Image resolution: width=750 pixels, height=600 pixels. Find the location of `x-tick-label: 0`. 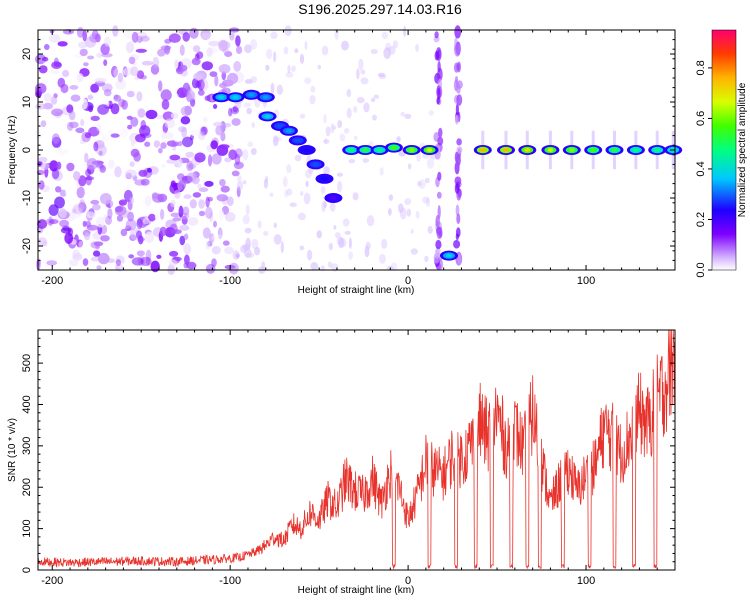

x-tick-label: 0 is located at coordinates (408, 281).